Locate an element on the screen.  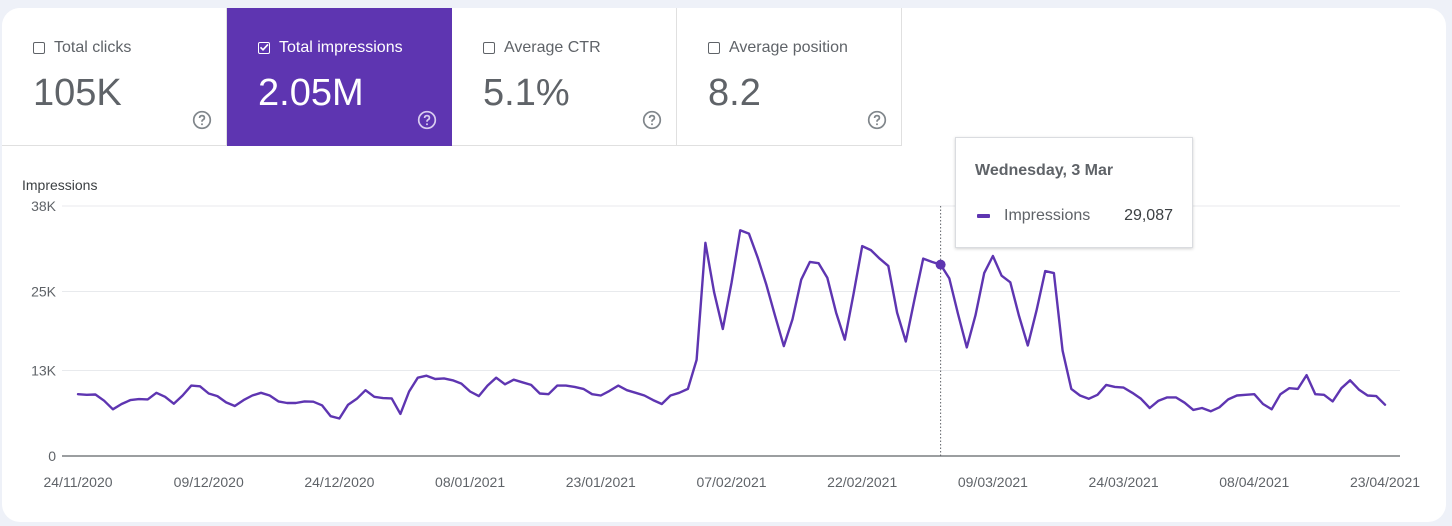
card-header: Average position is located at coordinates (778, 48).